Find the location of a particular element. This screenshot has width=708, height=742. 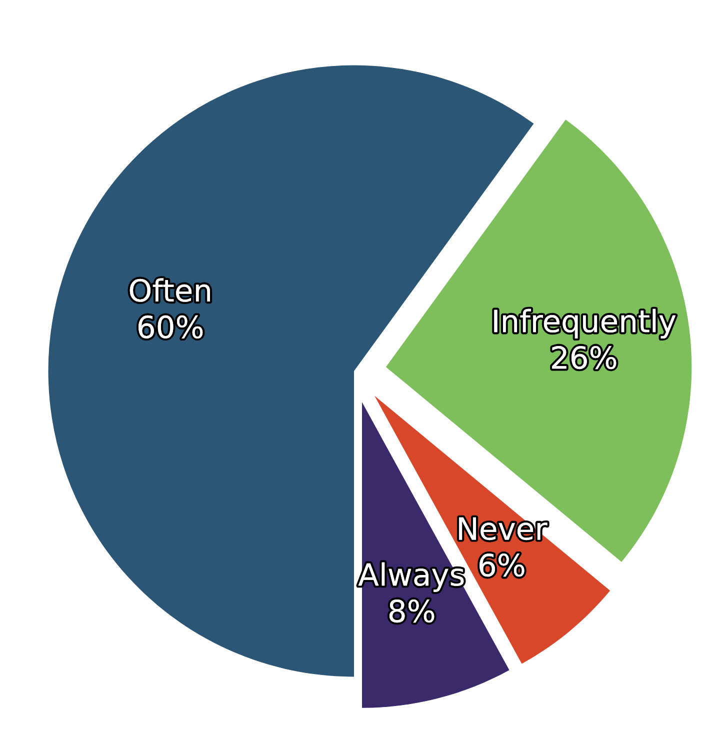

data-label: 60% is located at coordinates (170, 326).